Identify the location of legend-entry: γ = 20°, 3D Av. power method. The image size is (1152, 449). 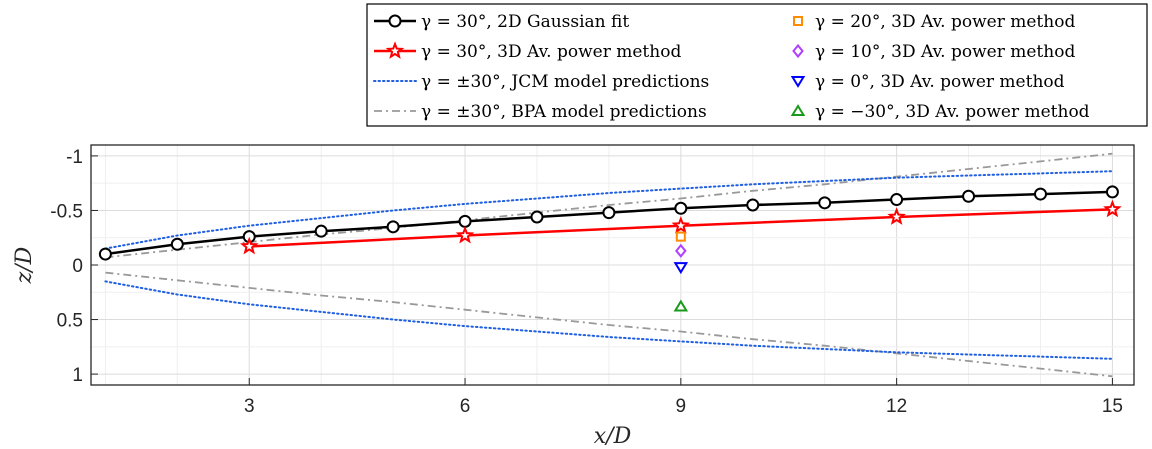
(934, 22).